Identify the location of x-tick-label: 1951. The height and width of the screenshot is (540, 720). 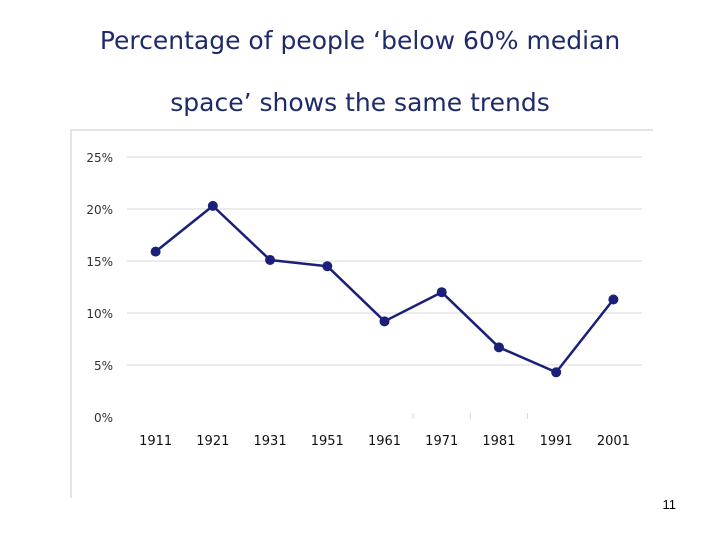
(327, 441).